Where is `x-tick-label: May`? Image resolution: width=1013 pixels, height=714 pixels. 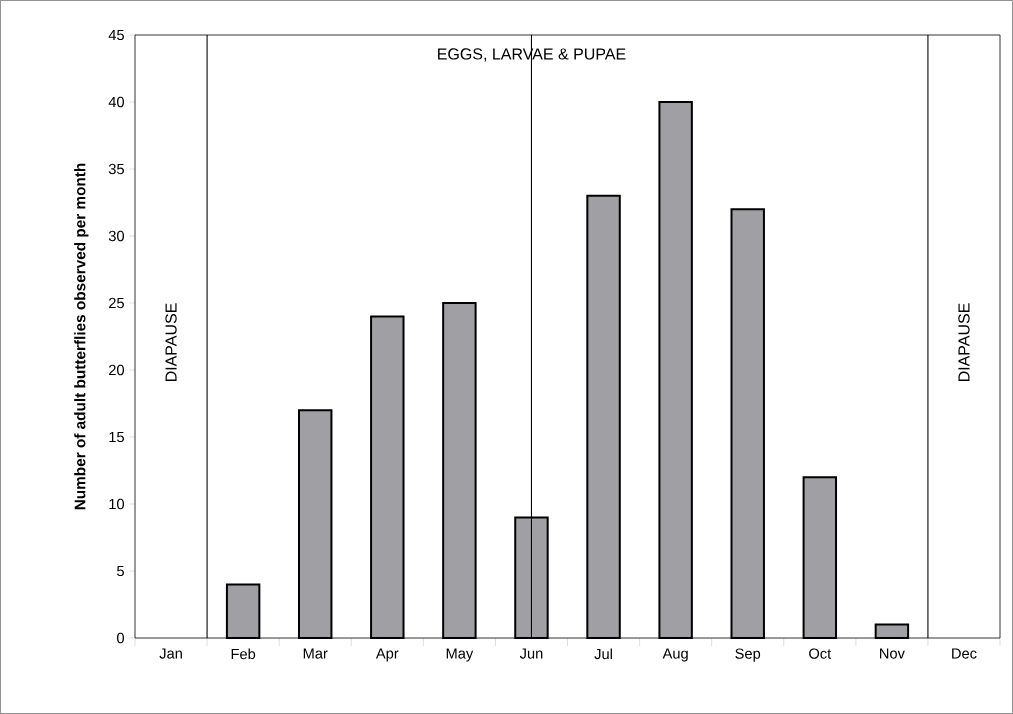 x-tick-label: May is located at coordinates (460, 655).